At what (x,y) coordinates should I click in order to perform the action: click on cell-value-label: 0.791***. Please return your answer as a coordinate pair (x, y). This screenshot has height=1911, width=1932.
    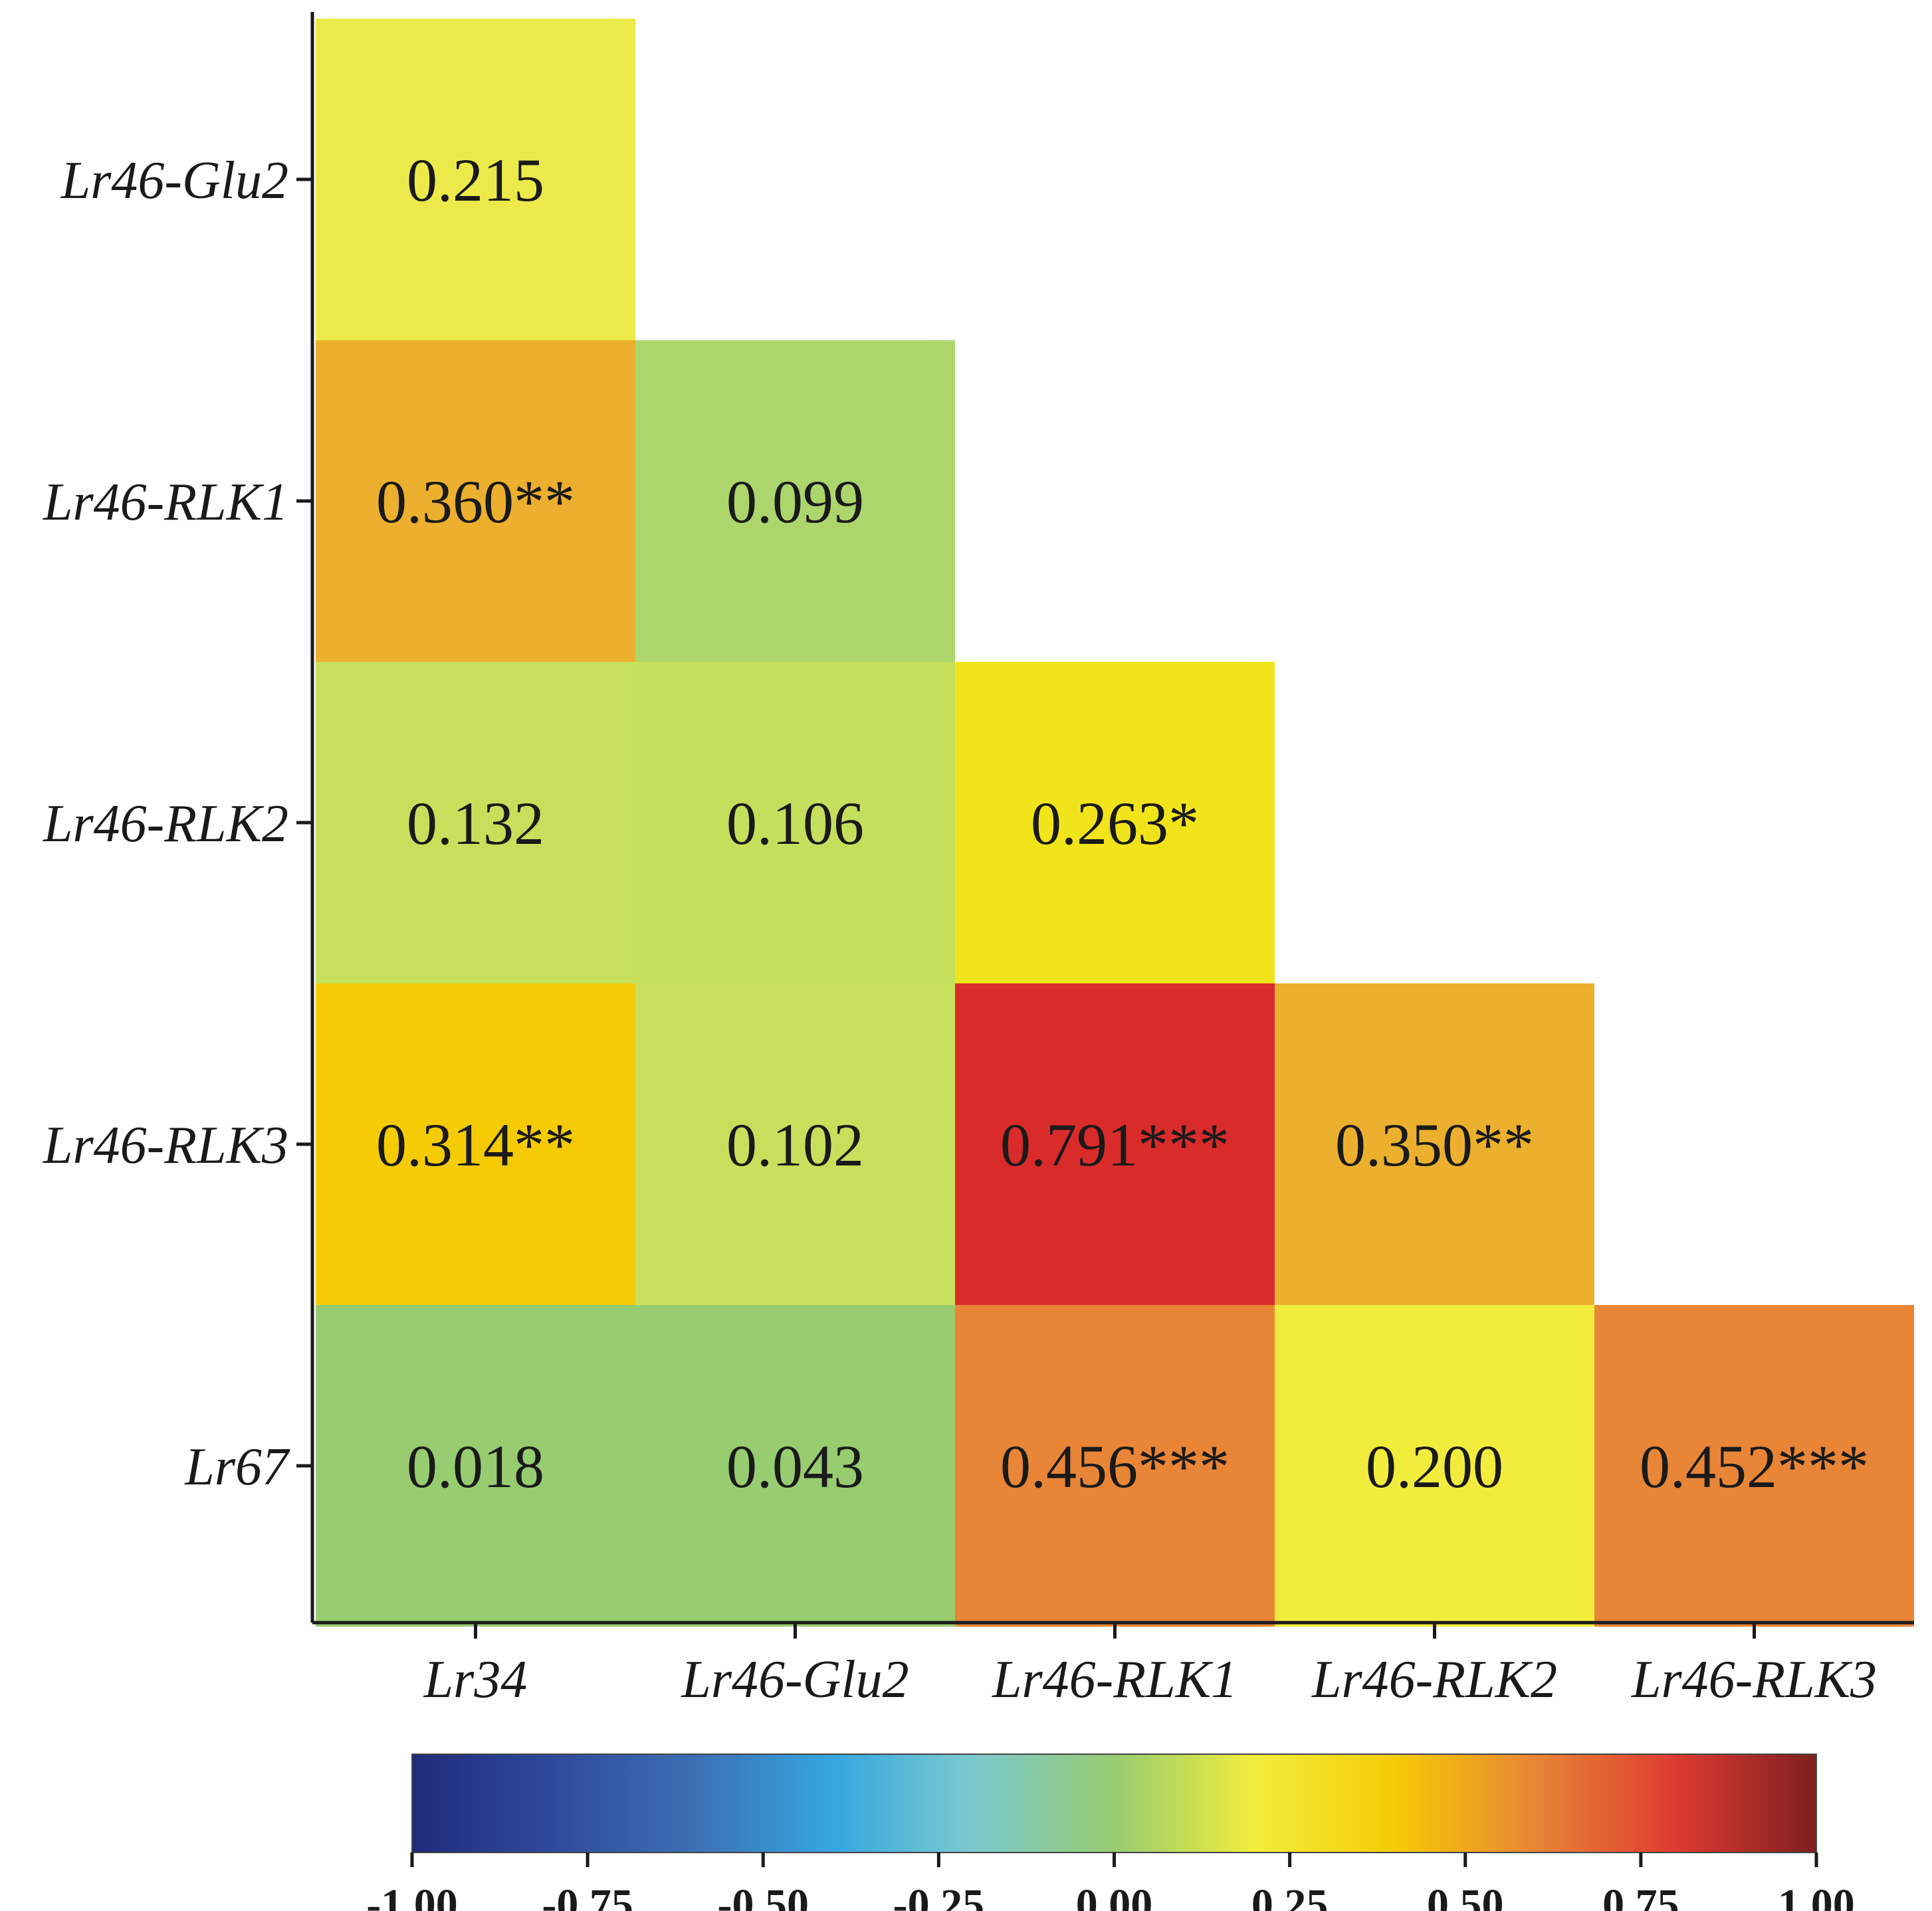
    Looking at the image, I should click on (1115, 1145).